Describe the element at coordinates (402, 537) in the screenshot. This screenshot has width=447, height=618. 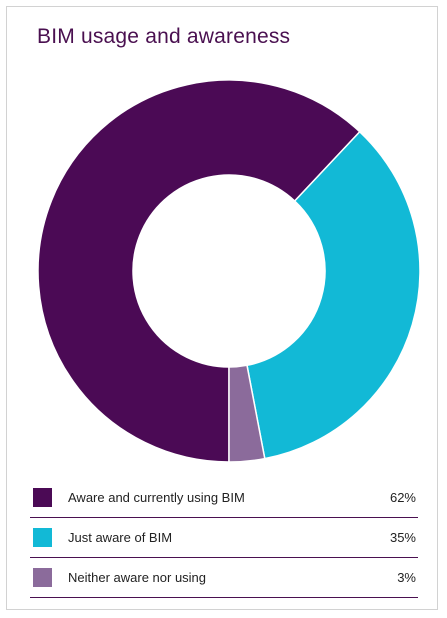
I see `legend-value: 35%` at that location.